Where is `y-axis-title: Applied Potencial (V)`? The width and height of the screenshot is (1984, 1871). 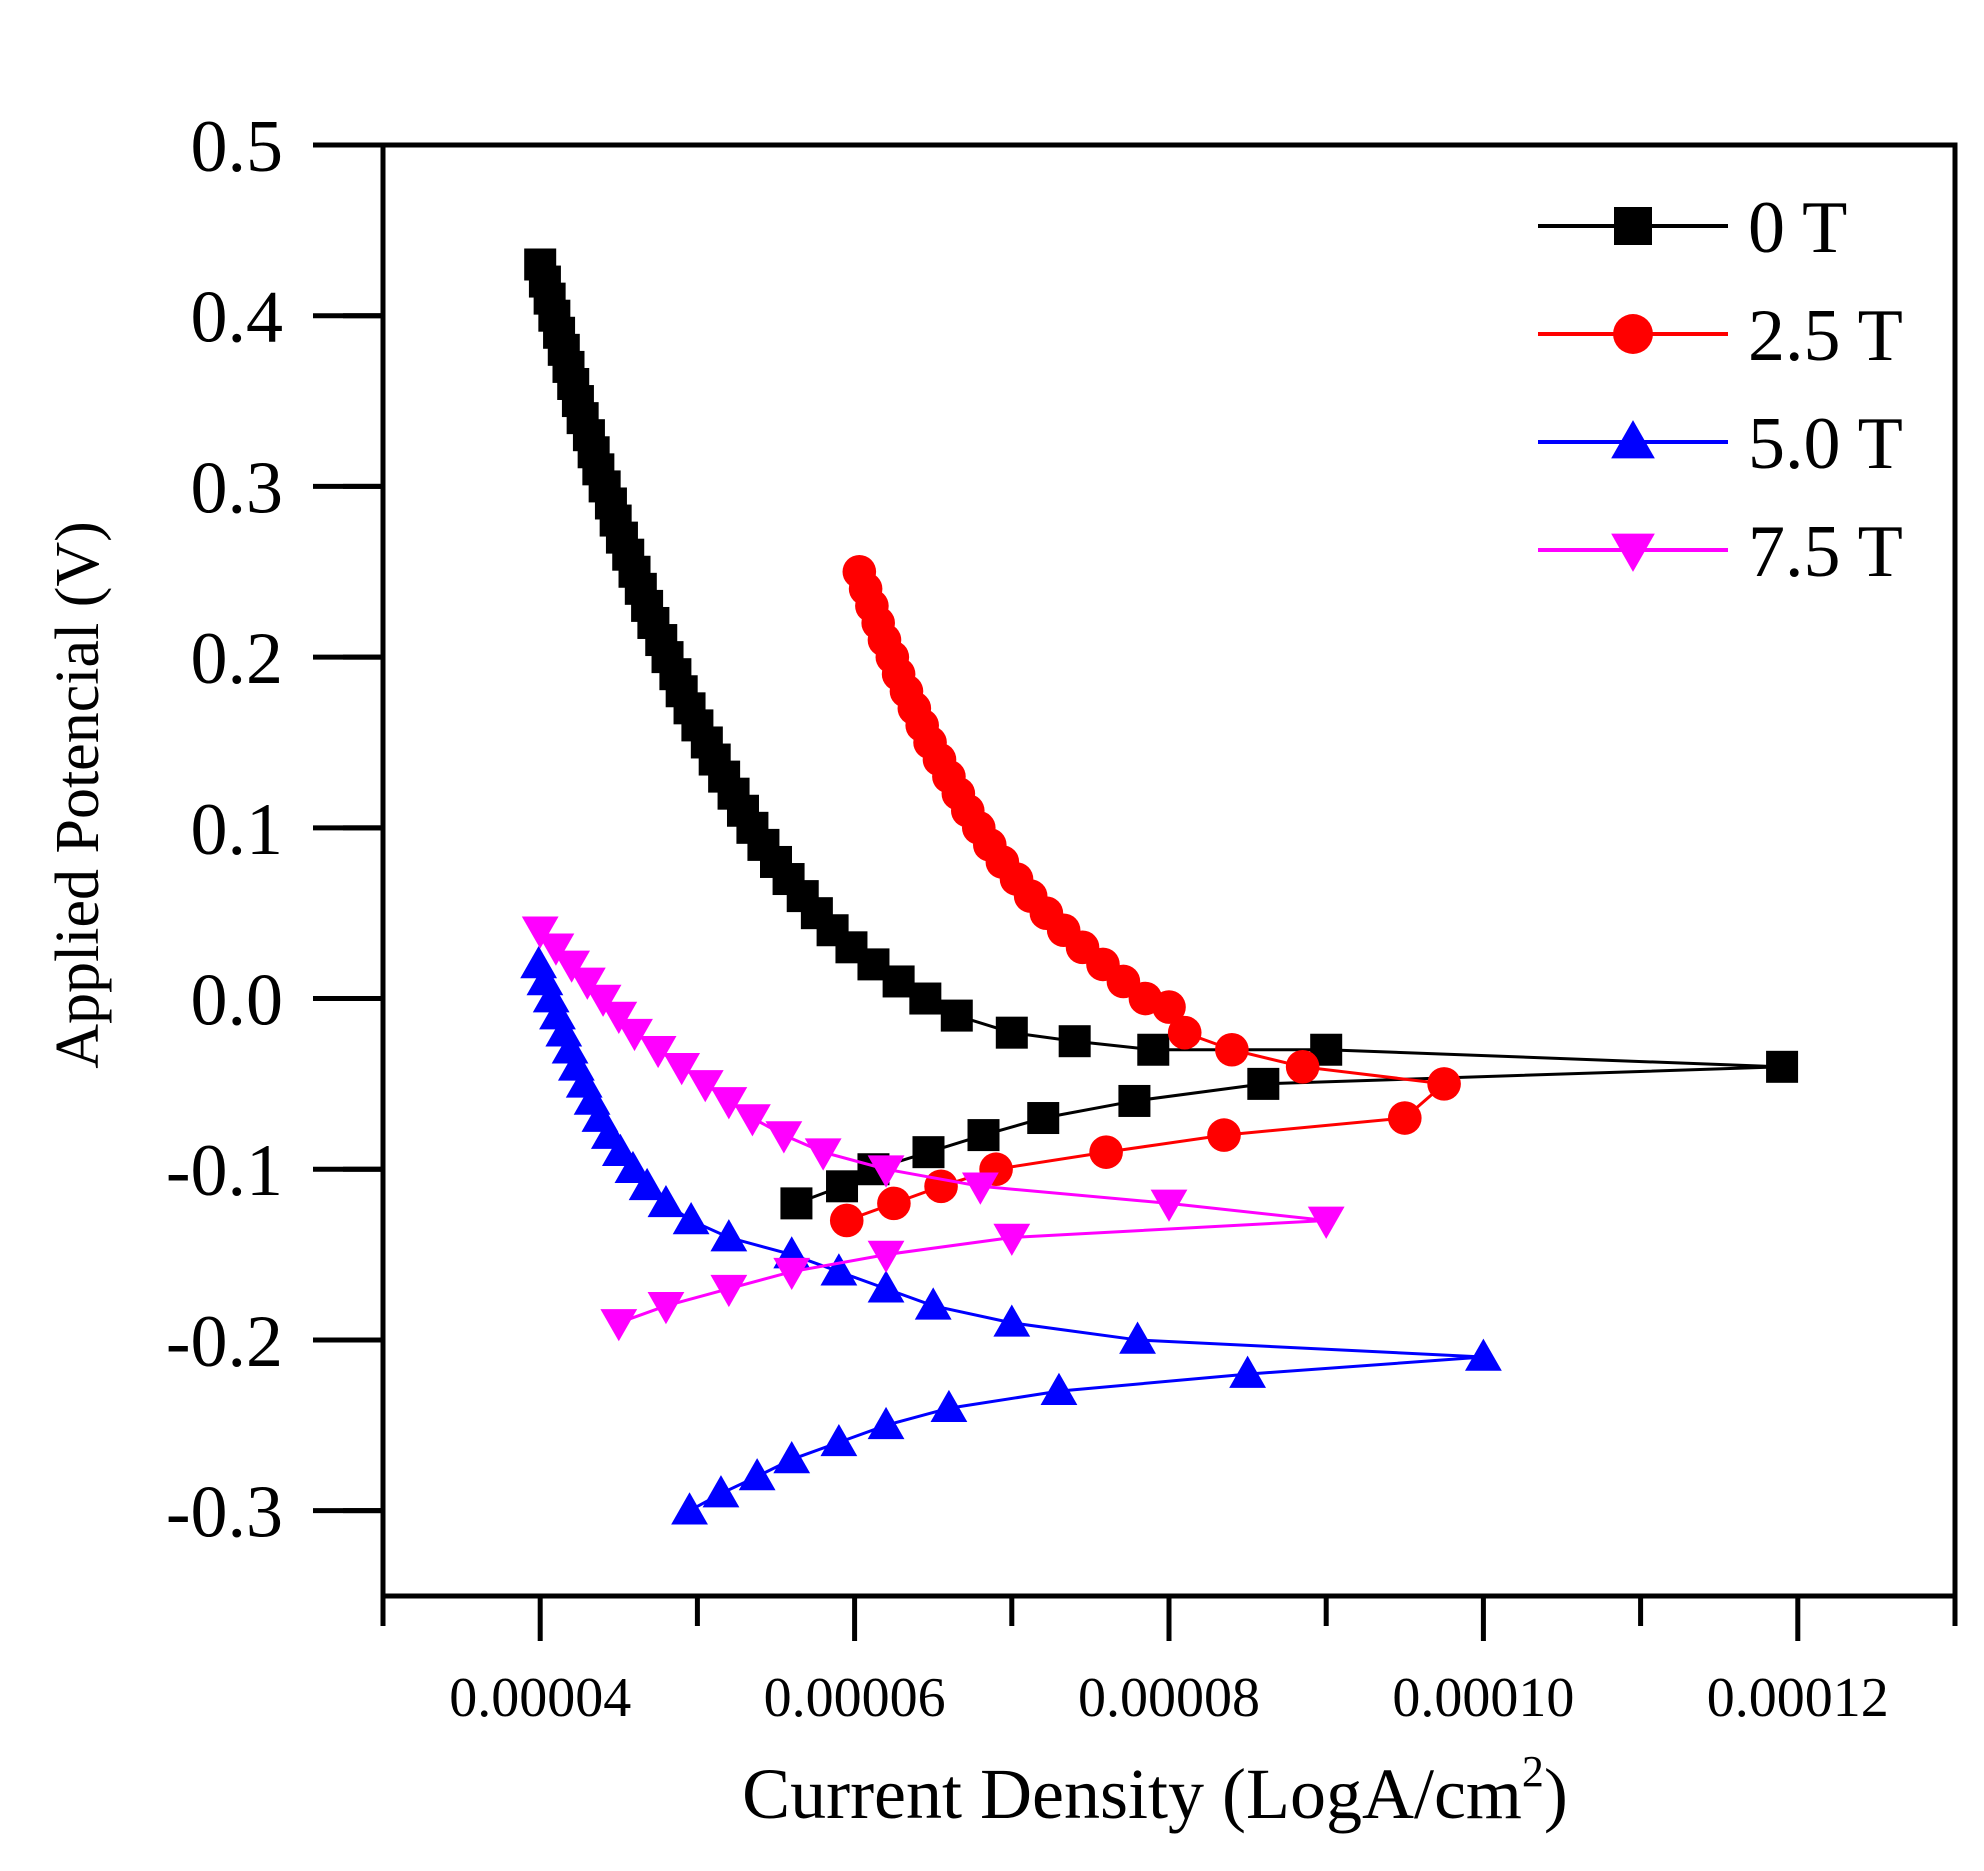 y-axis-title: Applied Potencial (V) is located at coordinates (78, 795).